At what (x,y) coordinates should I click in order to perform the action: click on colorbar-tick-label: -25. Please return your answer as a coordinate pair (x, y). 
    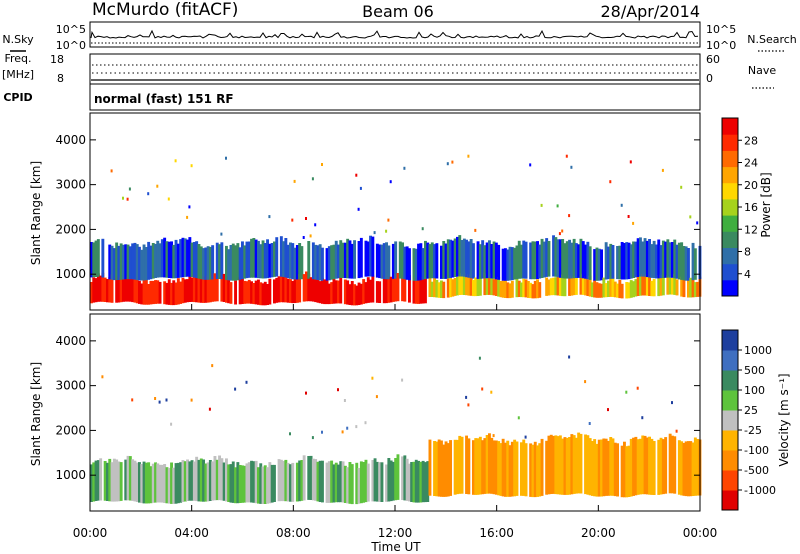
    Looking at the image, I should click on (753, 430).